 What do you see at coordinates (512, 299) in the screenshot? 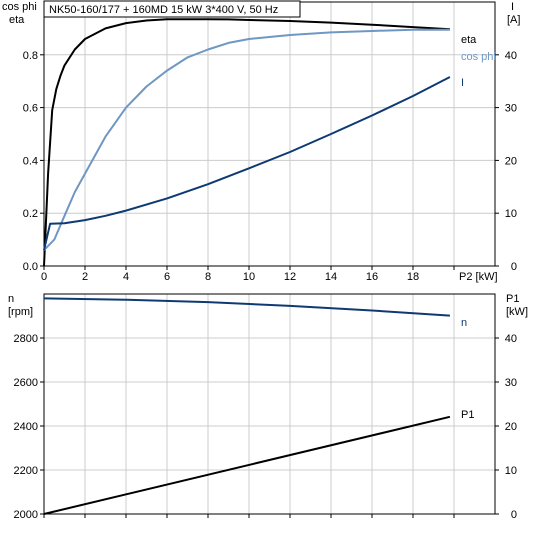
I see `right-axis-label-p1: P1` at bounding box center [512, 299].